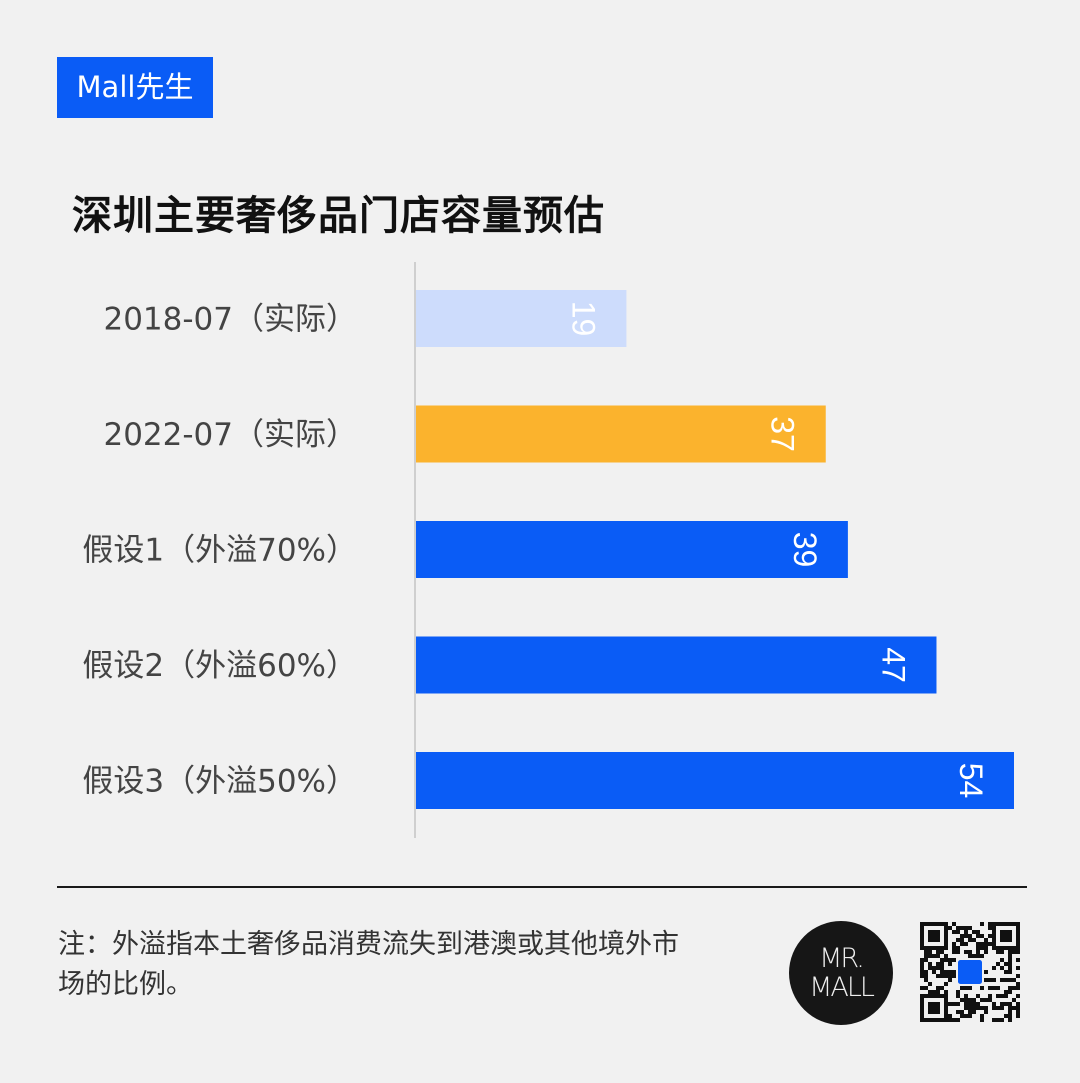 This screenshot has height=1083, width=1080. Describe the element at coordinates (219, 666) in the screenshot. I see `category-label: 假设2（外溢60%）` at that location.